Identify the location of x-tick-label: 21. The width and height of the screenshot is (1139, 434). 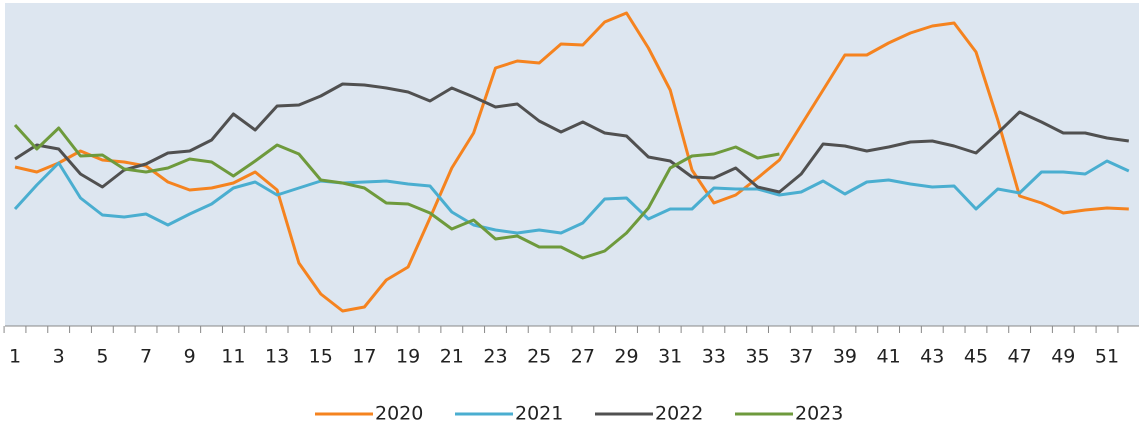
(452, 357).